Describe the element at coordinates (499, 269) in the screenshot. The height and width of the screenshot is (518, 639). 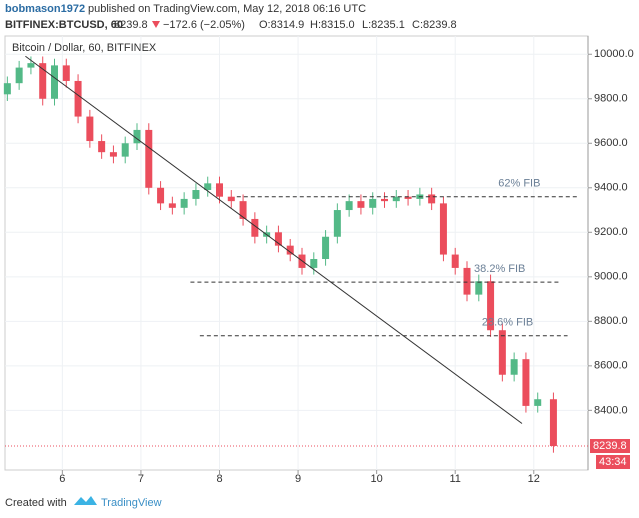
I see `fib-label: 38.2% FIB` at that location.